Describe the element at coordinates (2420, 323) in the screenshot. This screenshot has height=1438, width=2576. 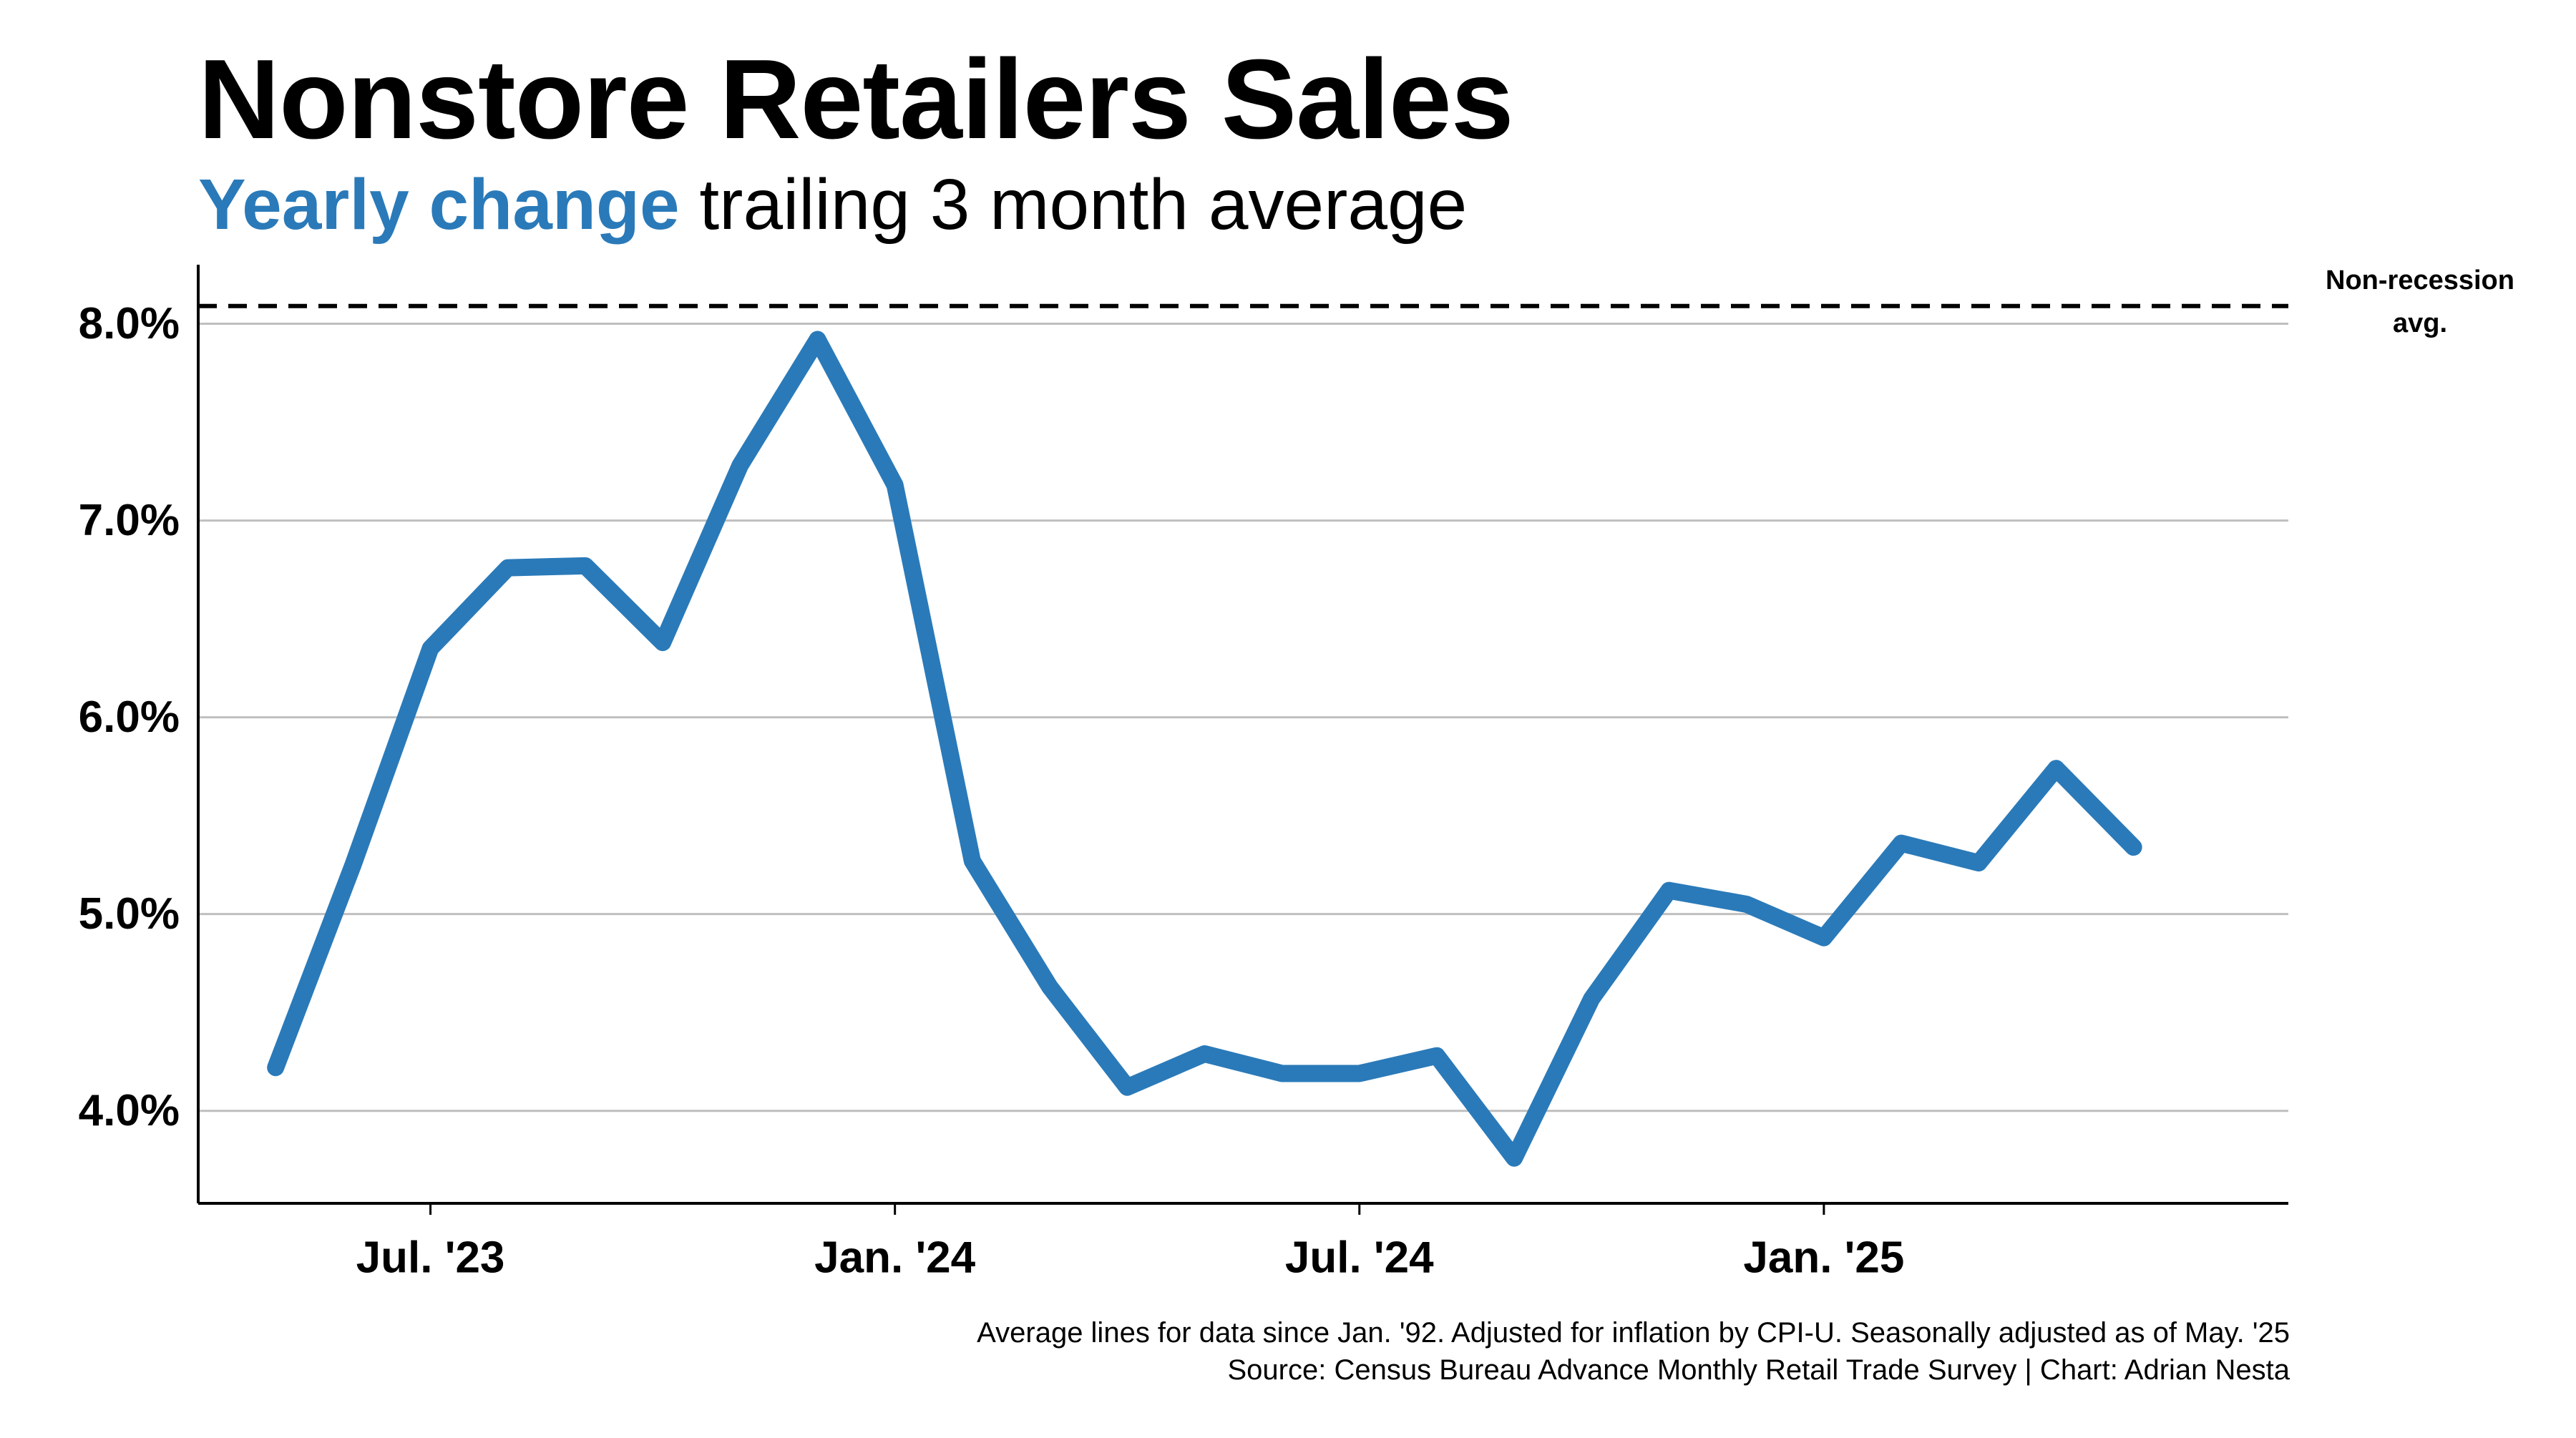
I see `reference-label-line: avg.` at that location.